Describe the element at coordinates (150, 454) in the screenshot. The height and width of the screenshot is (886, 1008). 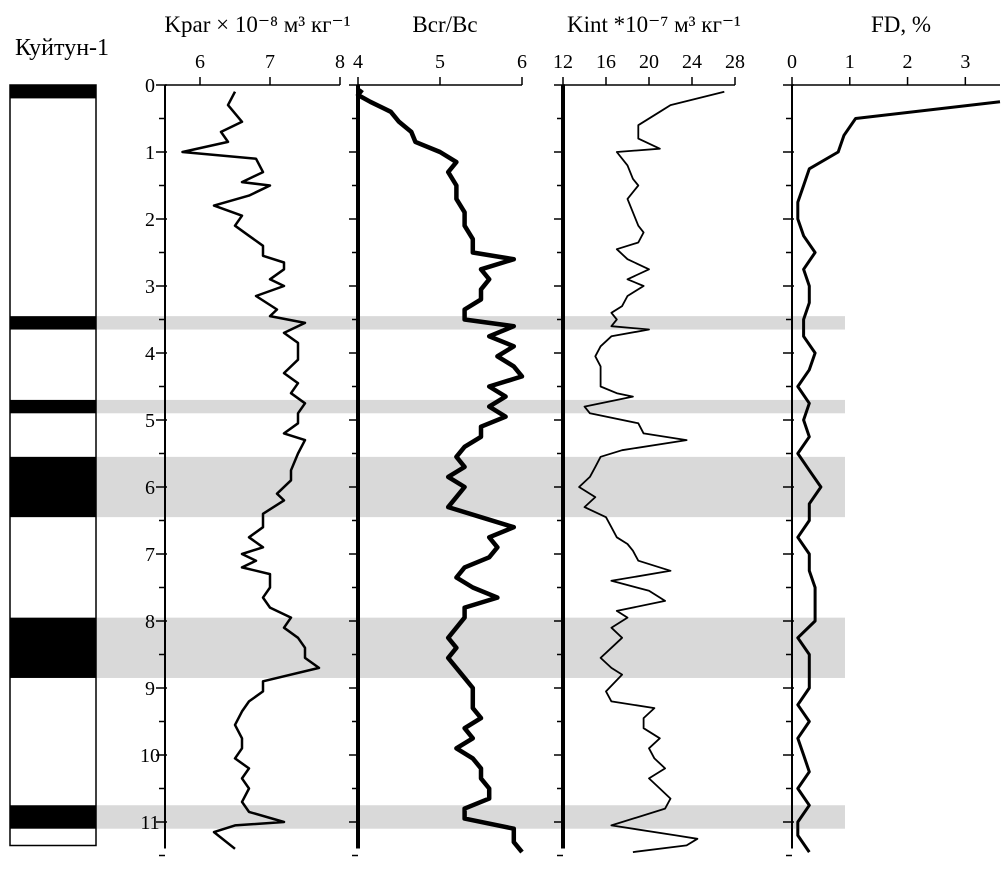
I see `depth-axis: 0 1 2 3 4 5 6 7 8 9 10 11` at that location.